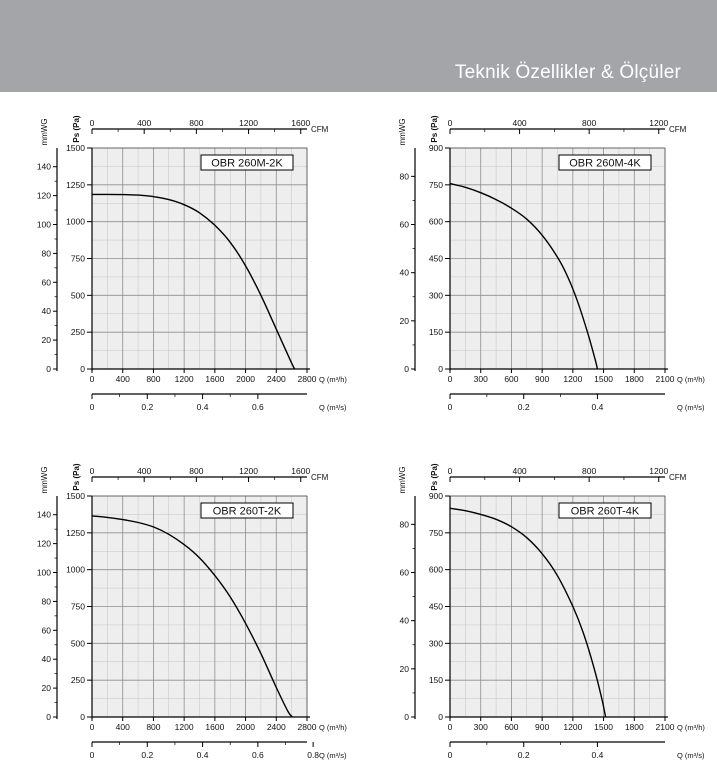  What do you see at coordinates (78, 259) in the screenshot?
I see `y-tick-label: 750` at bounding box center [78, 259].